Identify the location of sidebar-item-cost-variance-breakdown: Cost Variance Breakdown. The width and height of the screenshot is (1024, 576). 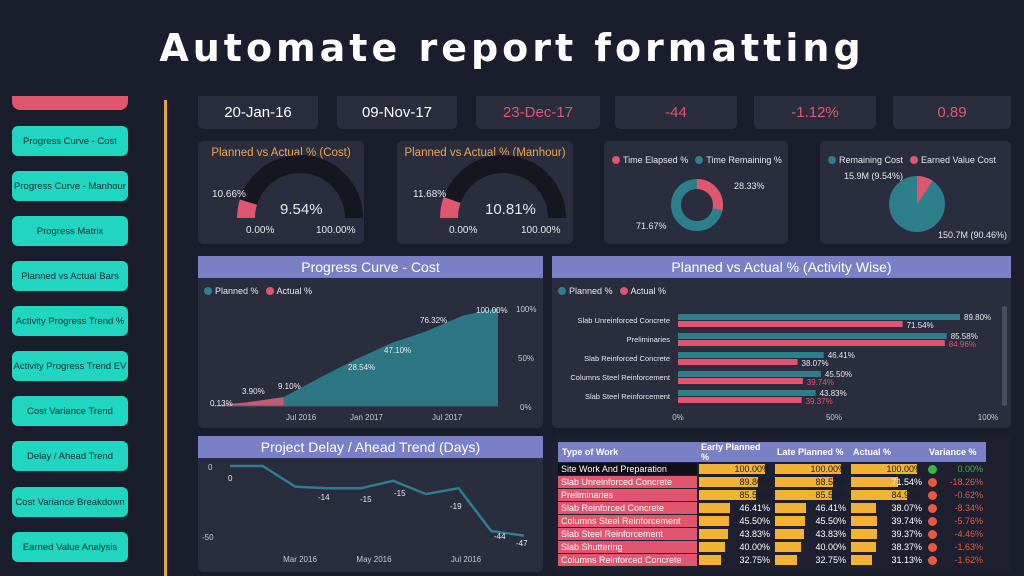
(70, 502).